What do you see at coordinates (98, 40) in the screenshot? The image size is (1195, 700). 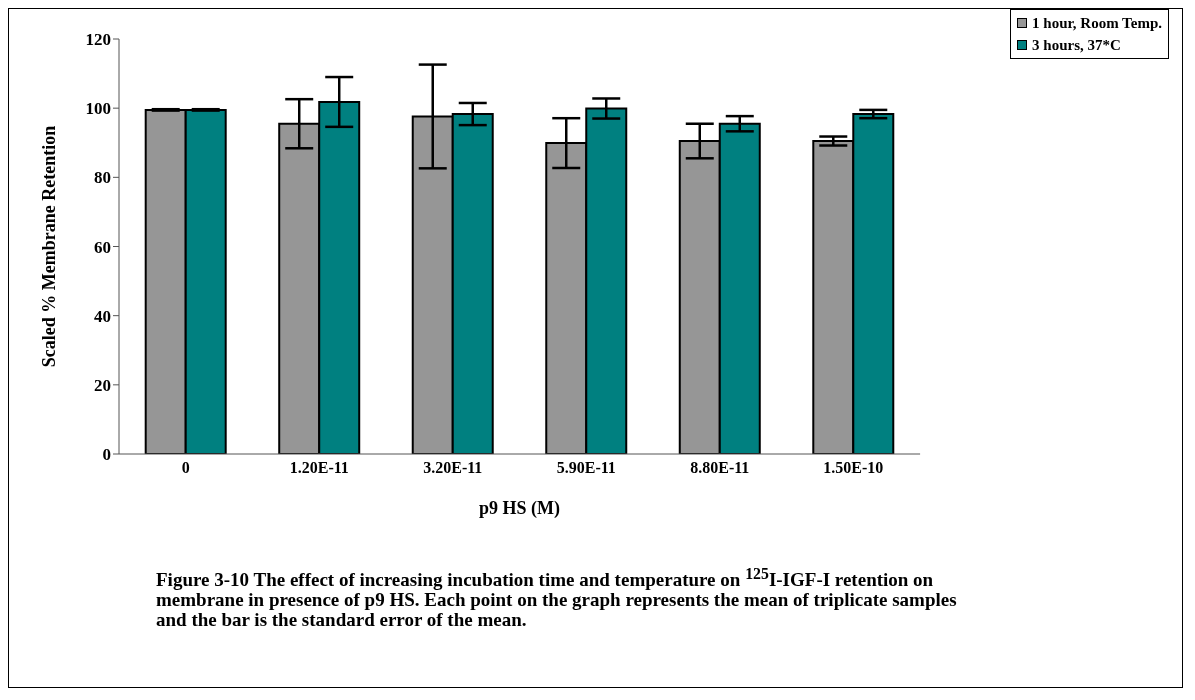 I see `y-tick-label: 120` at bounding box center [98, 40].